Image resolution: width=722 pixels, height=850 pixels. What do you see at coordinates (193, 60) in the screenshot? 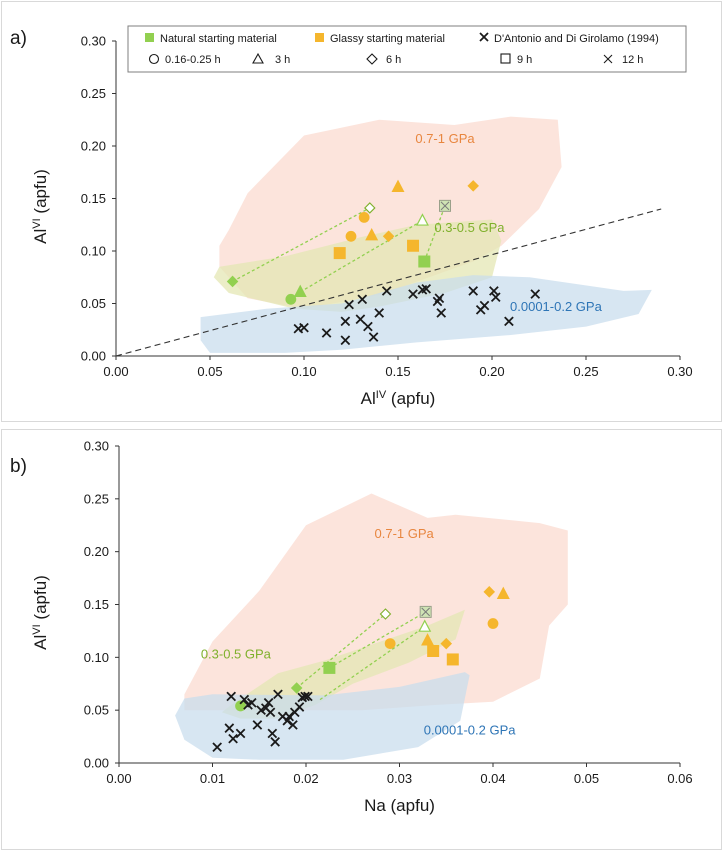
I see `legend-t1-label: 0.16-0.25 h` at bounding box center [193, 60].